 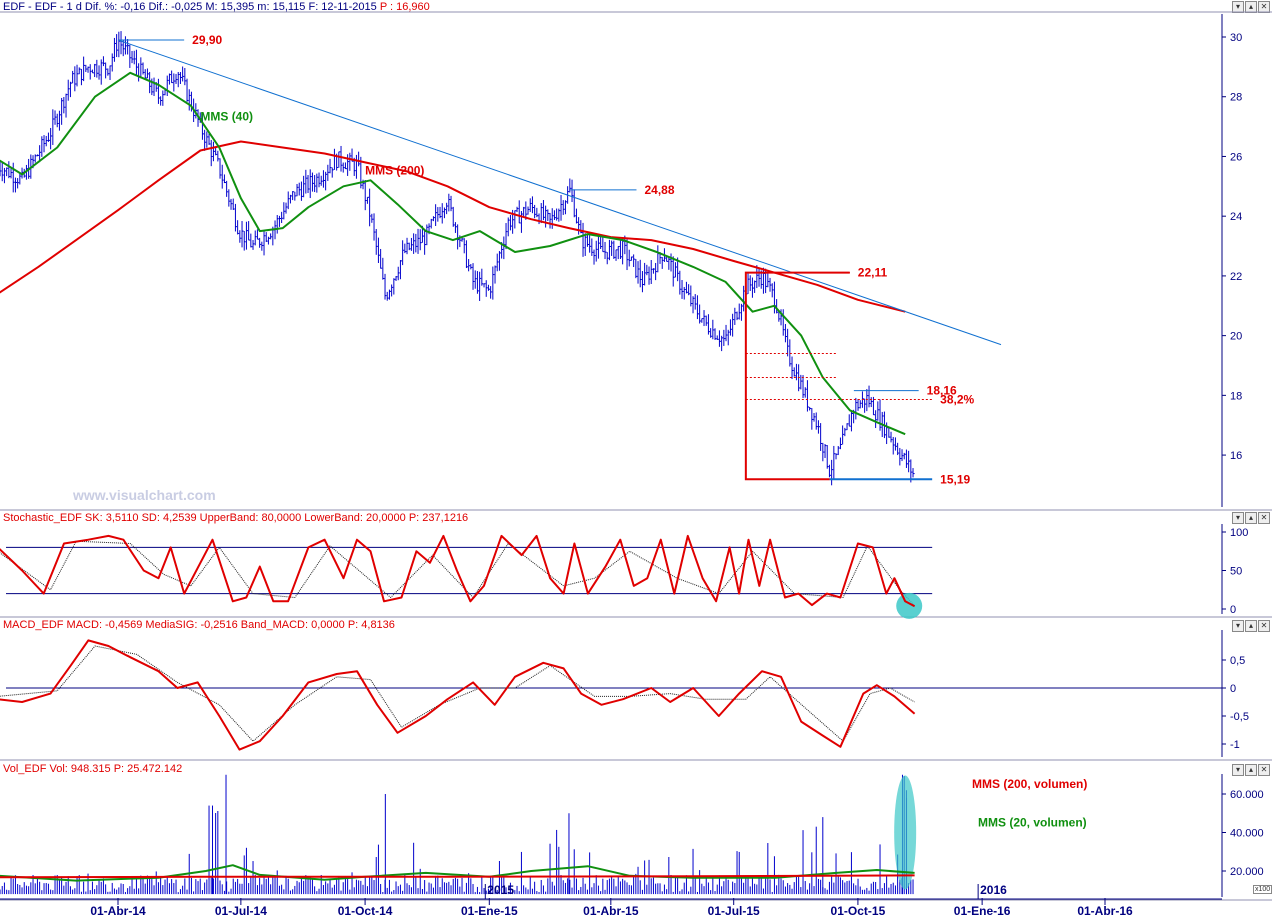 I want to click on x-tick-label: 01-Ene-16, so click(x=982, y=910).